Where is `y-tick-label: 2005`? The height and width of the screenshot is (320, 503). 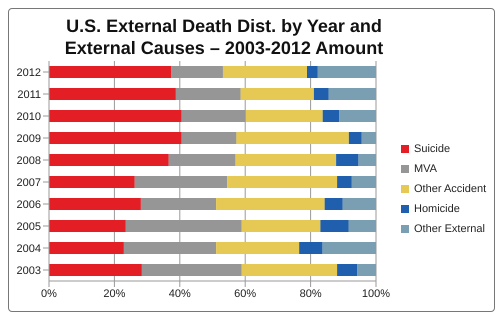
y-tick-label: 2005 is located at coordinates (28, 226).